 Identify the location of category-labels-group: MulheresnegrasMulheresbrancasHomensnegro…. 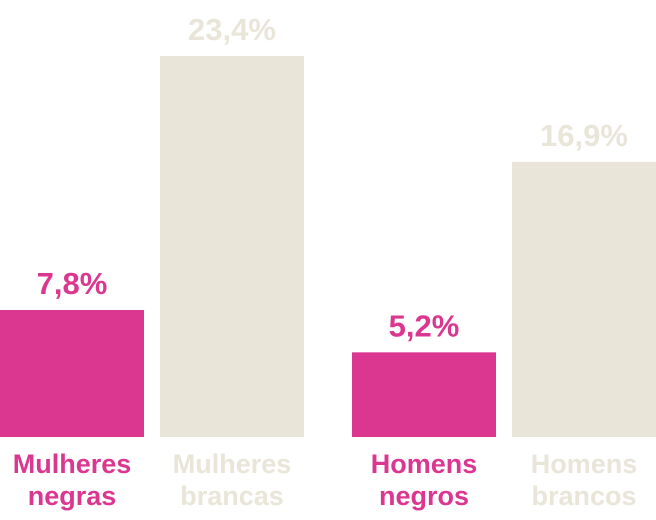
(325, 480).